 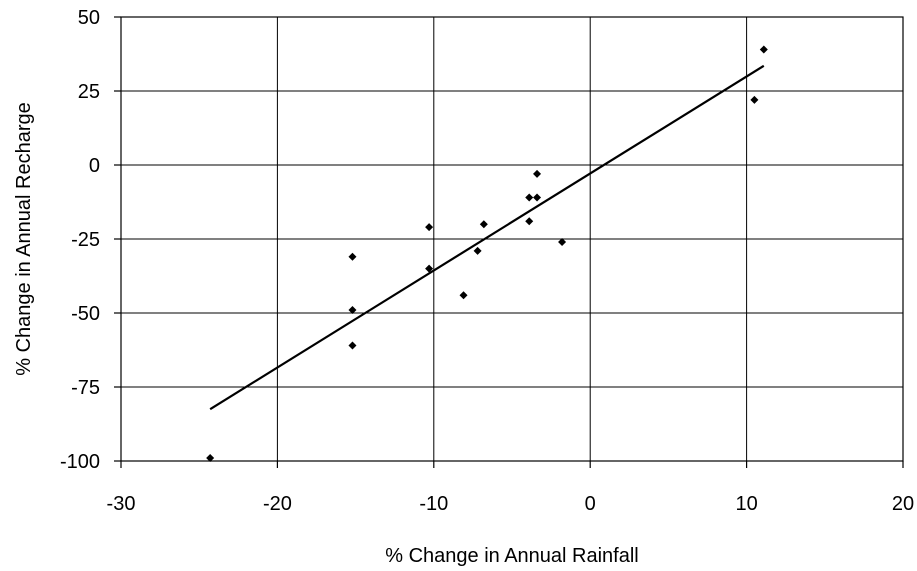 I want to click on y-tick-label: 25, so click(x=89, y=92).